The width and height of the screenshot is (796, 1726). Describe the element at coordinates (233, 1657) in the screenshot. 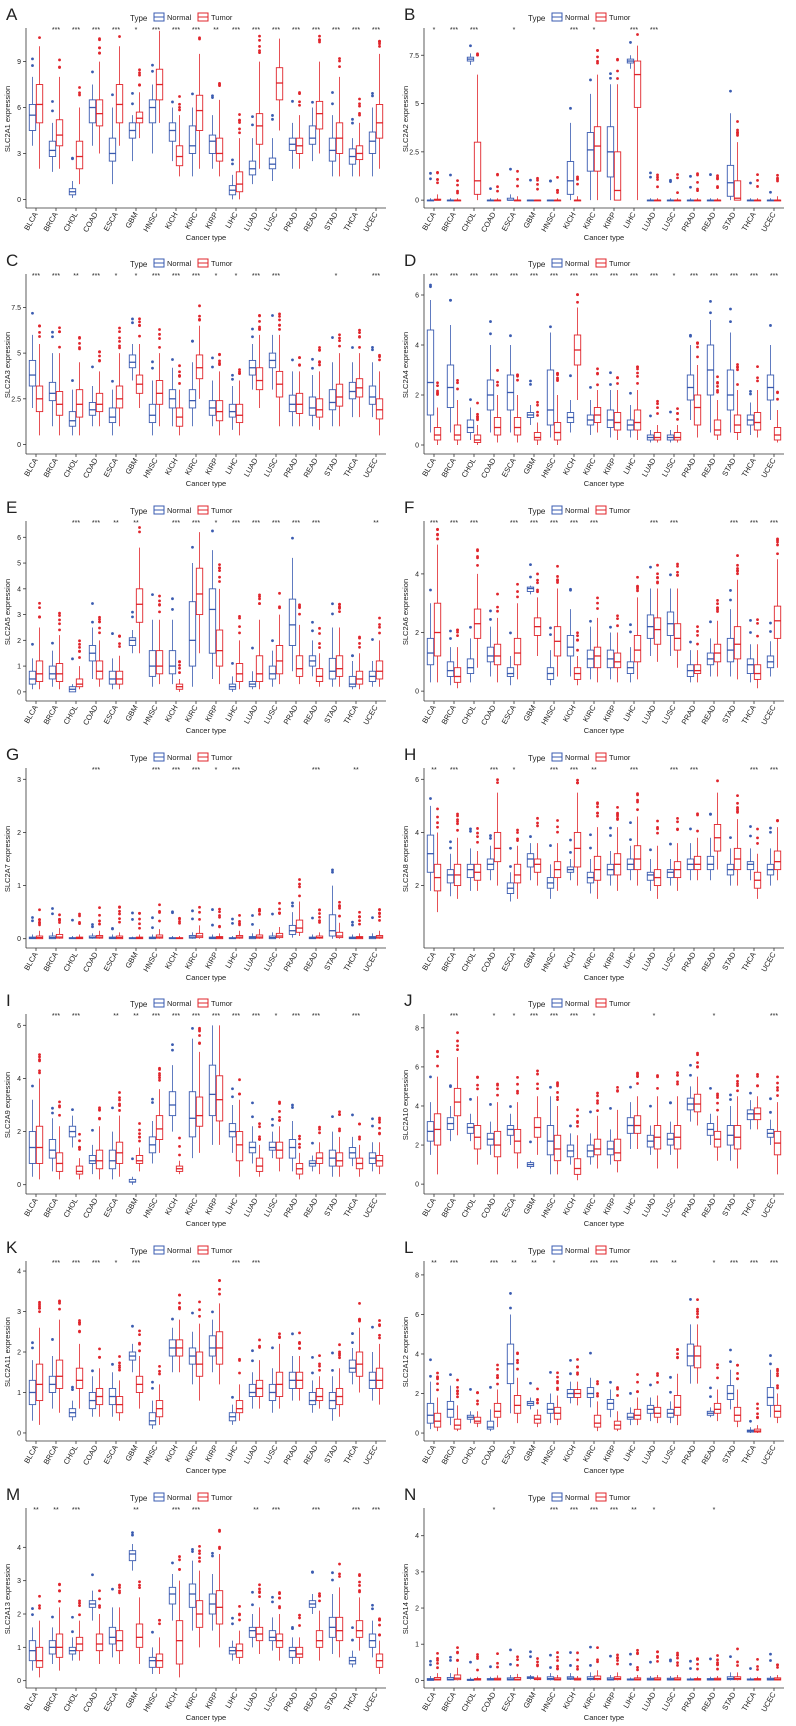

I see `category-group: LIHC` at that location.